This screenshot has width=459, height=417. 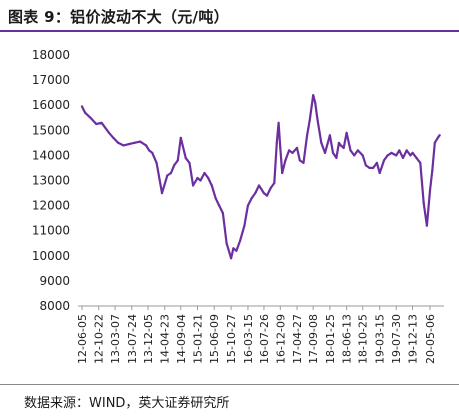 I want to click on y-tick-label: 8000, so click(x=54, y=306).